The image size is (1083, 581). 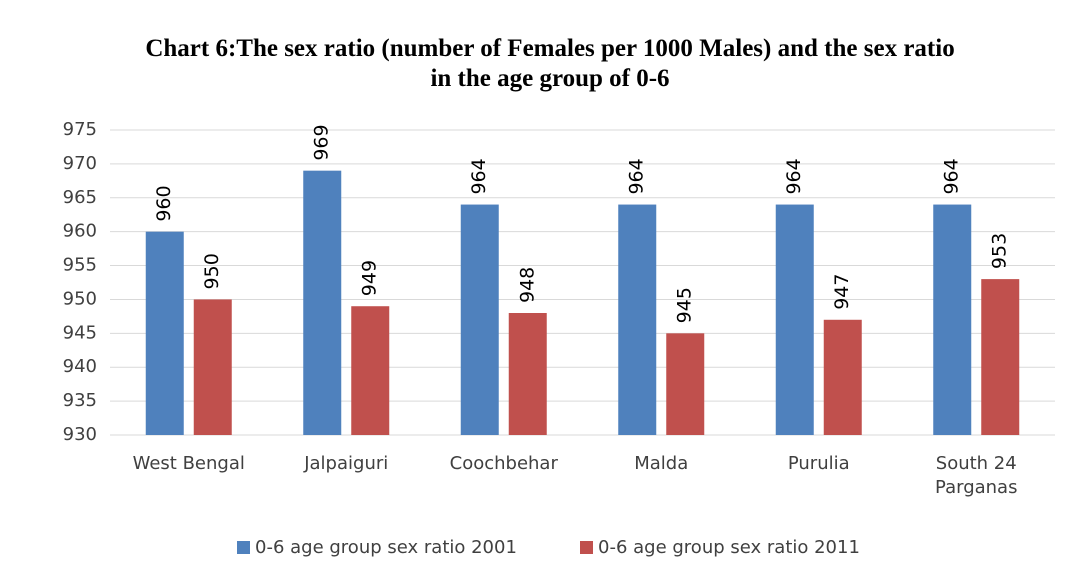 What do you see at coordinates (346, 463) in the screenshot?
I see `x-tick-label: Jalpaiguri` at bounding box center [346, 463].